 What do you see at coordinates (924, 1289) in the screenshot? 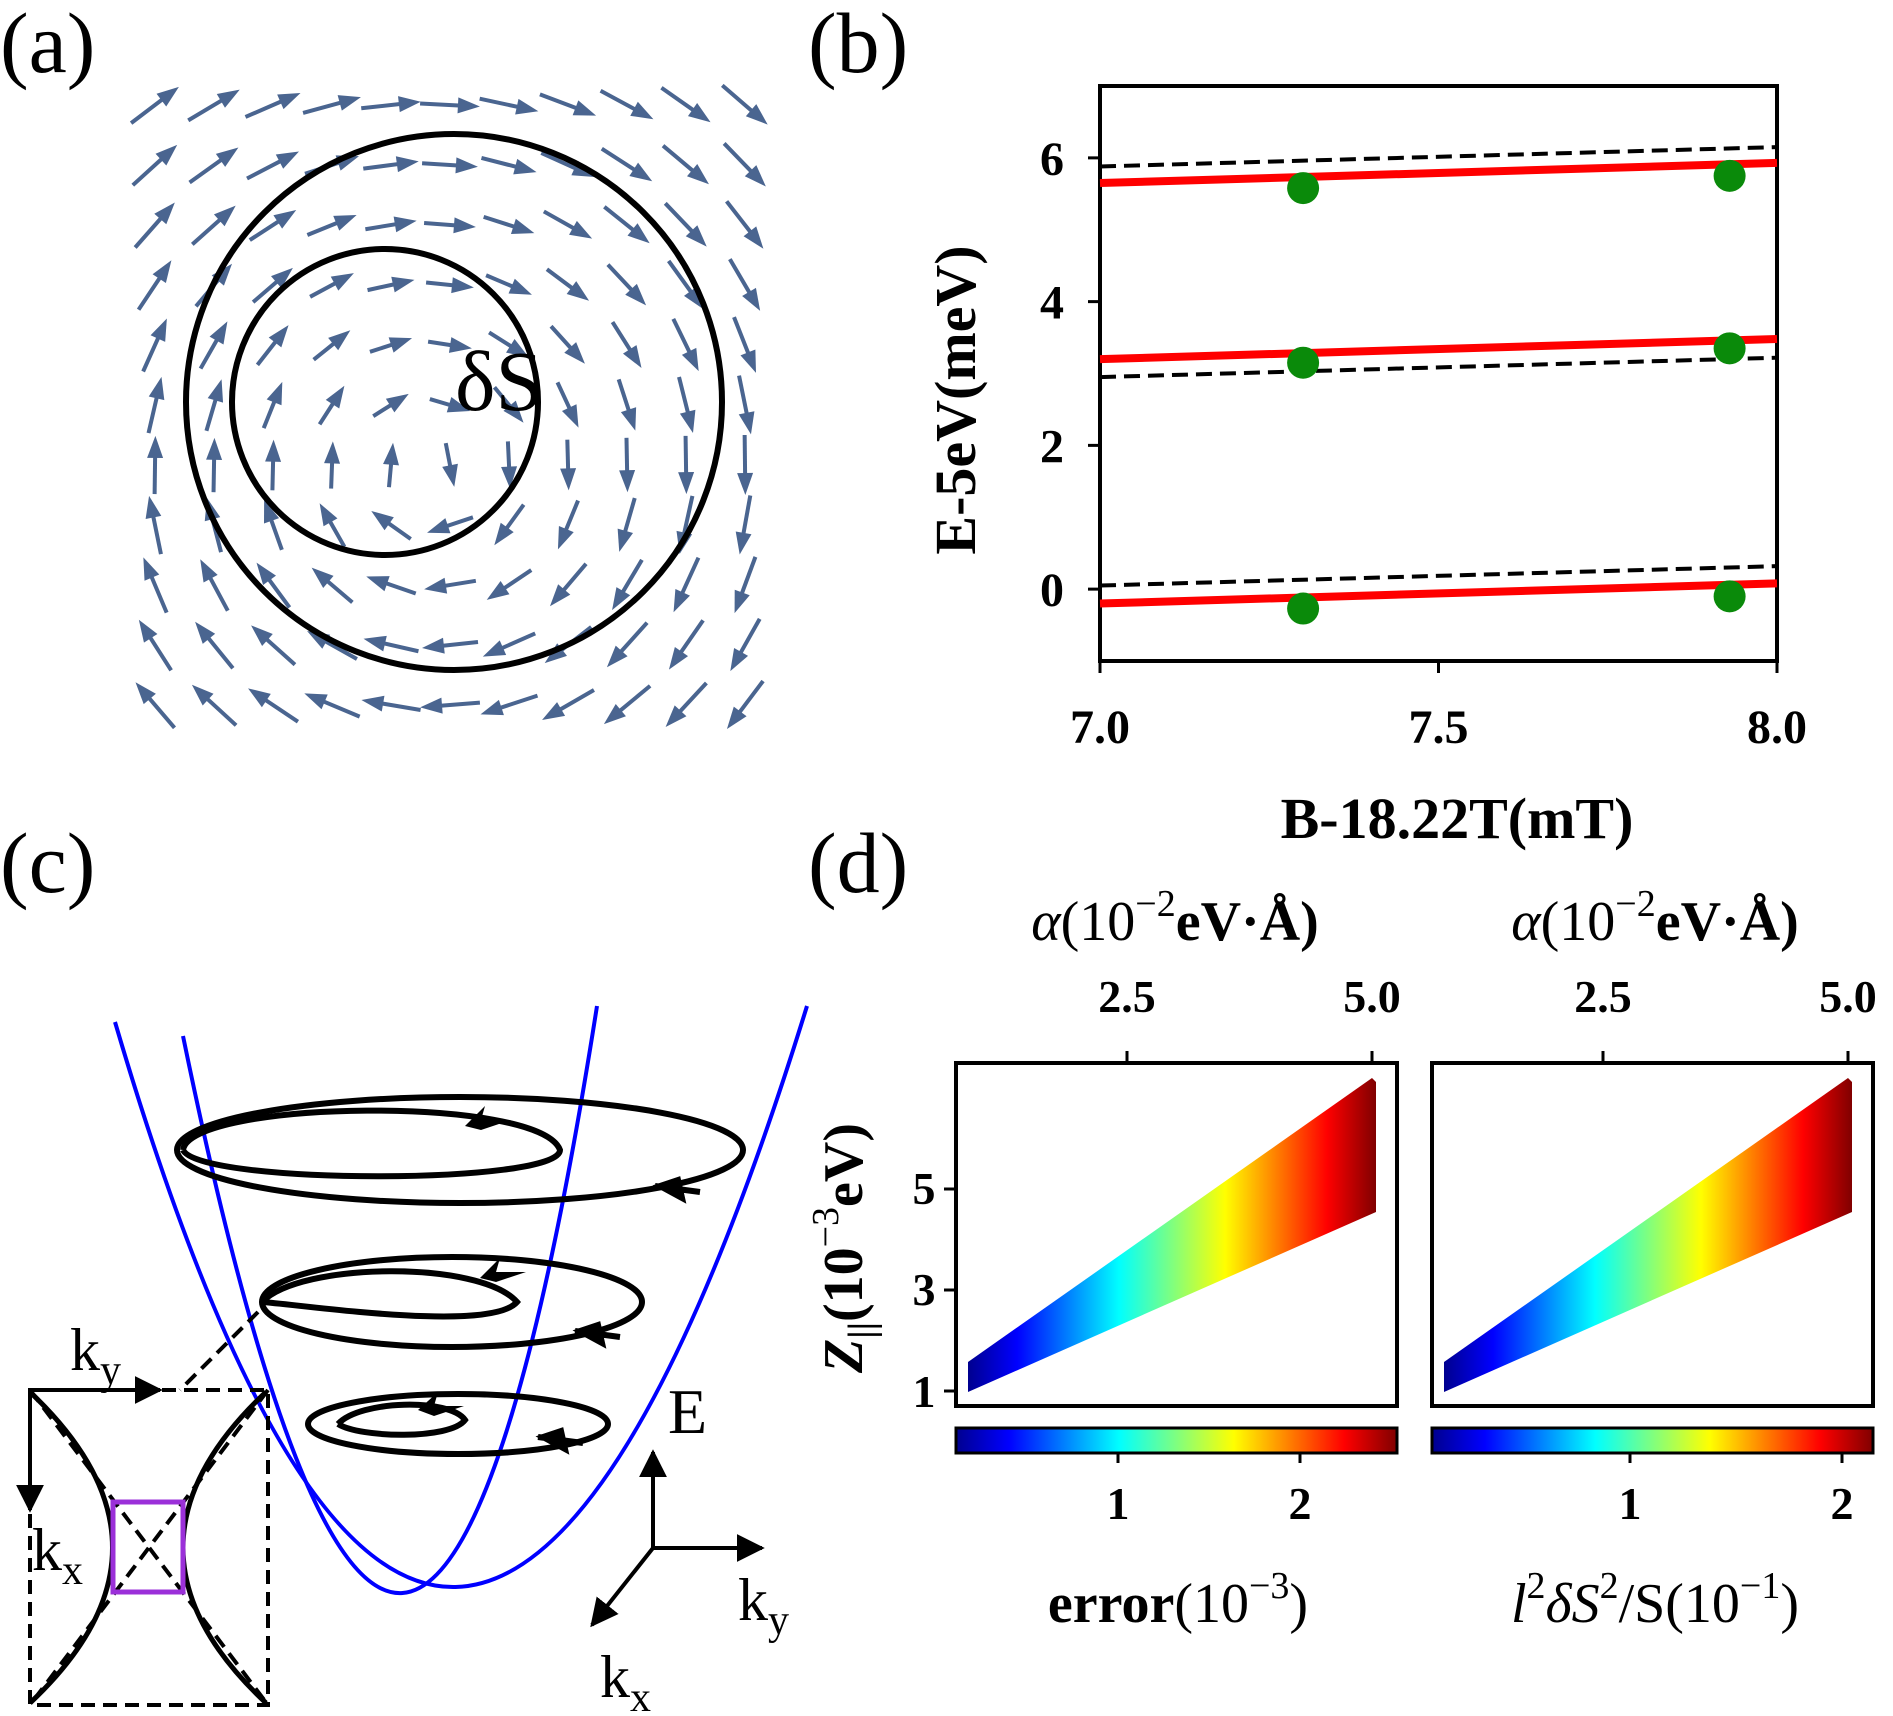
I see `y-tick-label: 3` at bounding box center [924, 1289].